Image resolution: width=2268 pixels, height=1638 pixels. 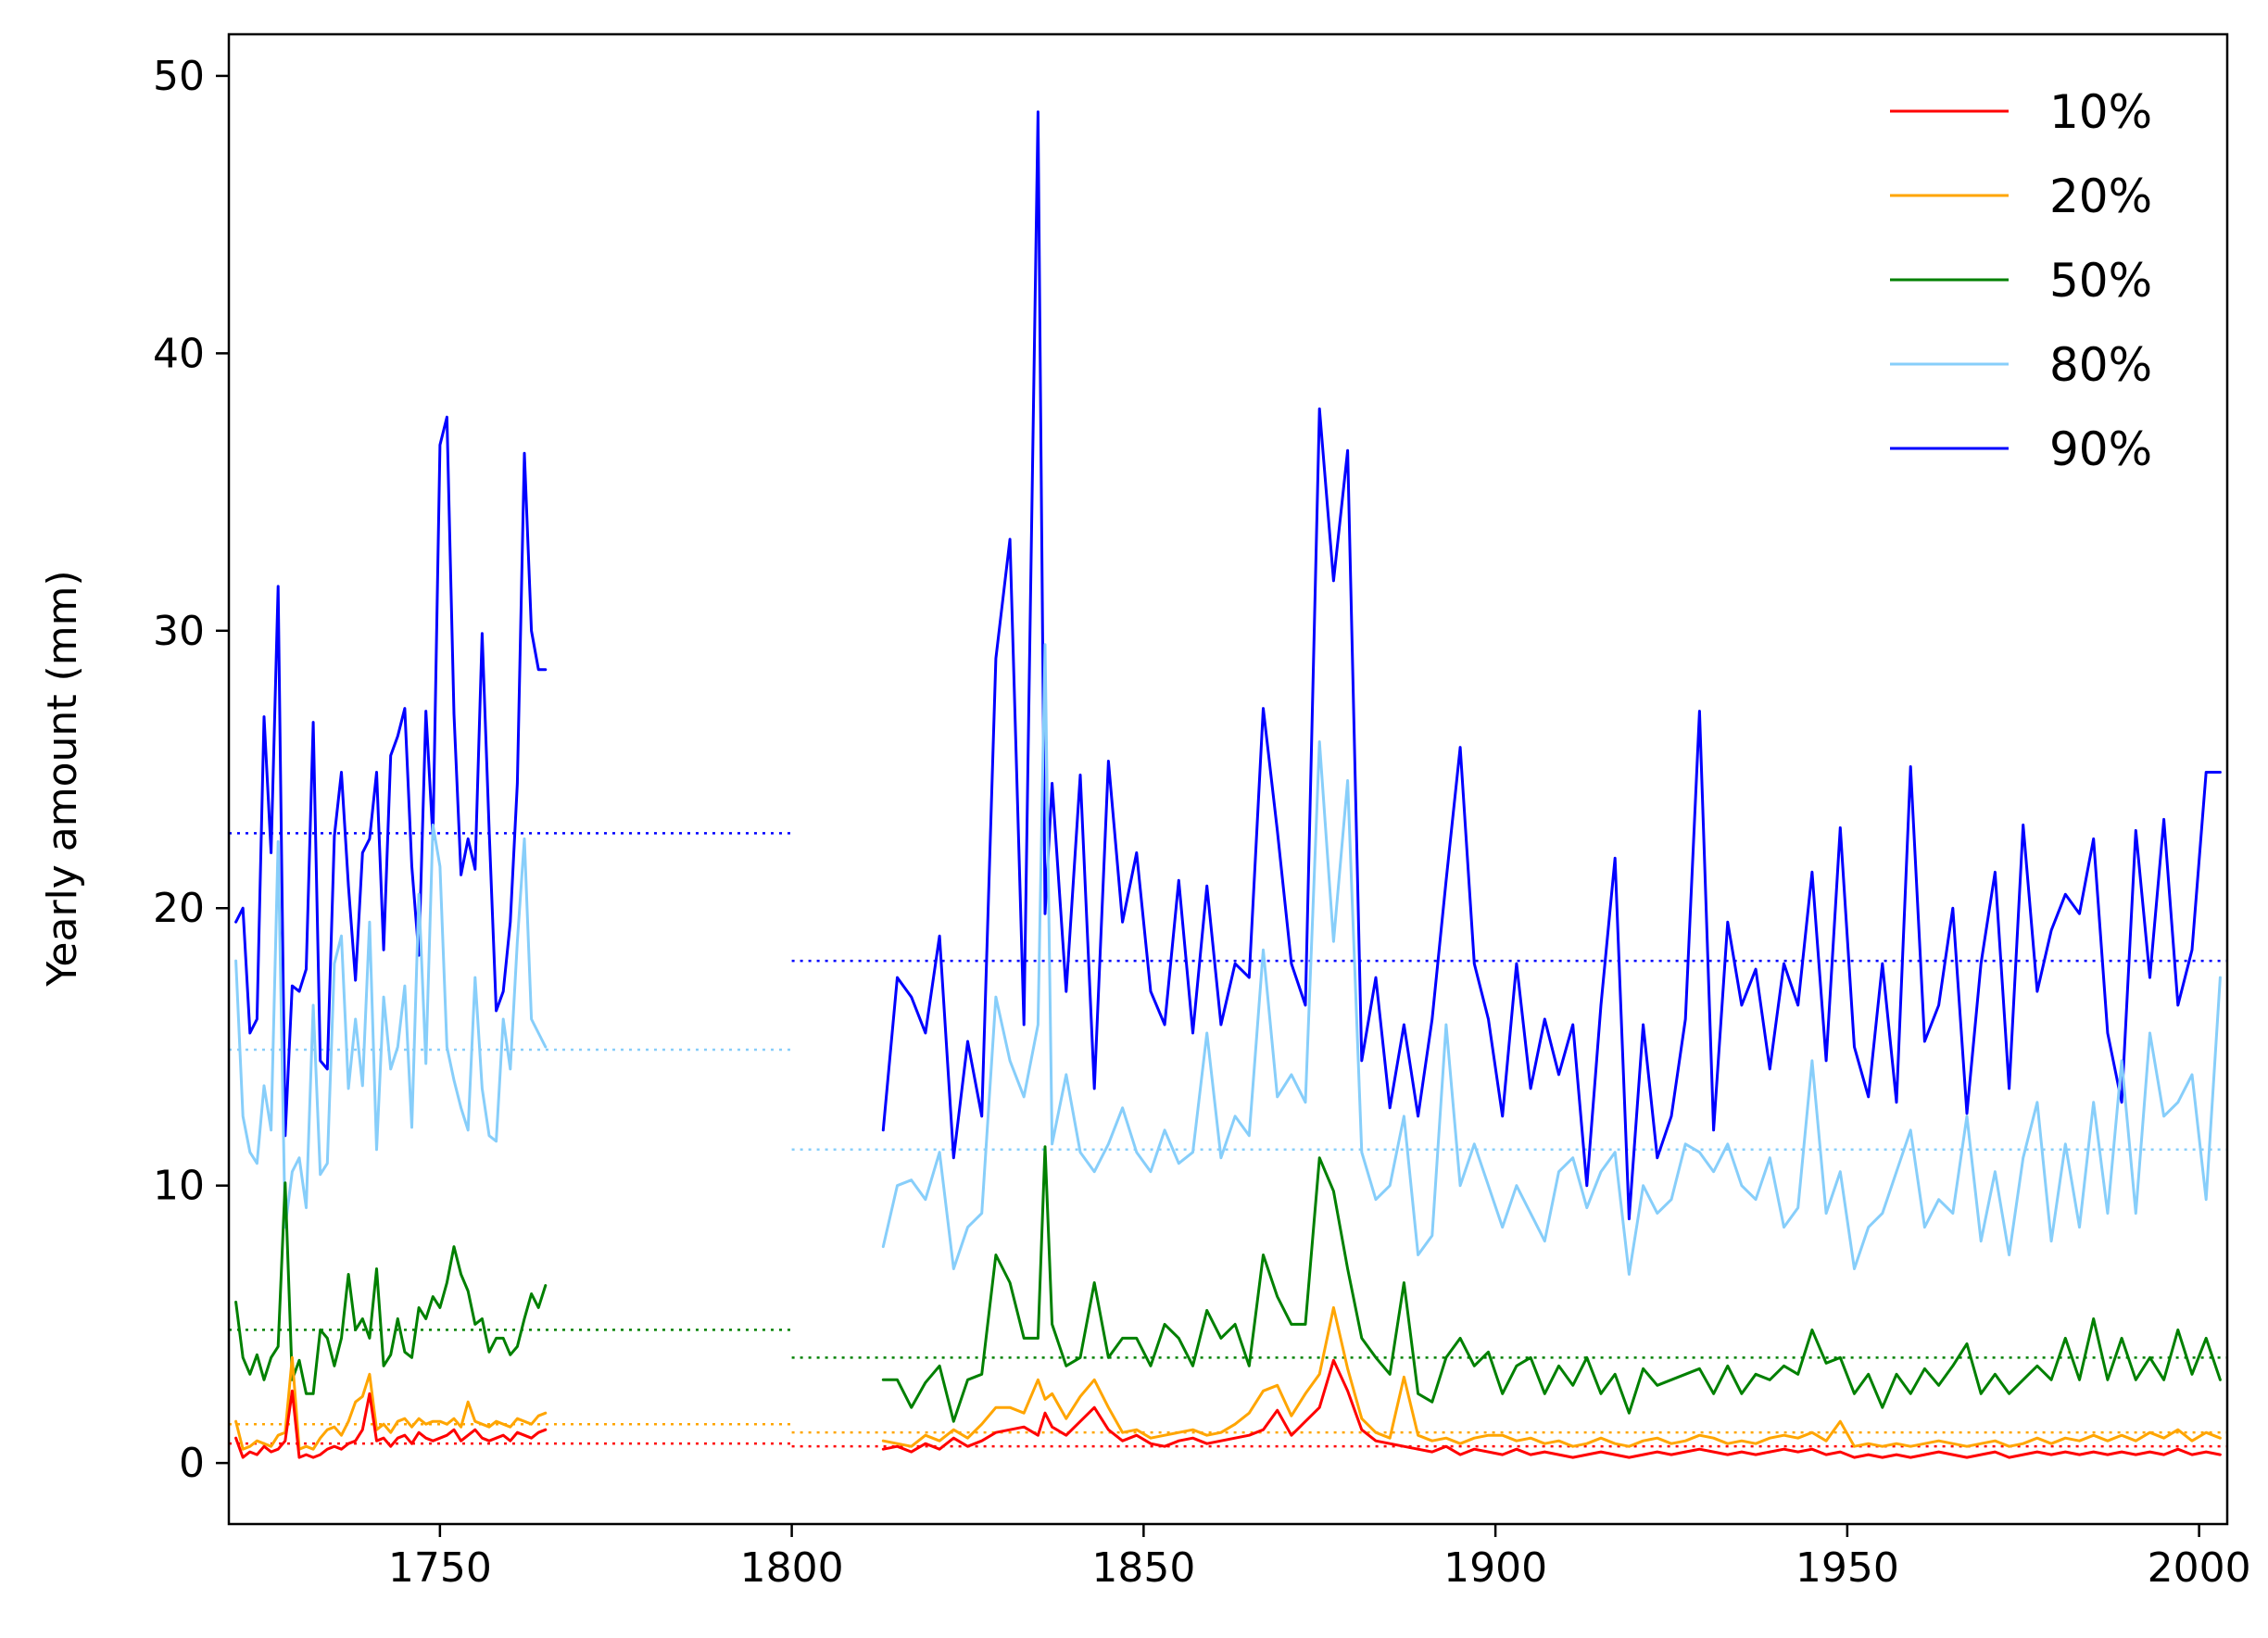 I want to click on y-tick-label: 20, so click(x=179, y=908).